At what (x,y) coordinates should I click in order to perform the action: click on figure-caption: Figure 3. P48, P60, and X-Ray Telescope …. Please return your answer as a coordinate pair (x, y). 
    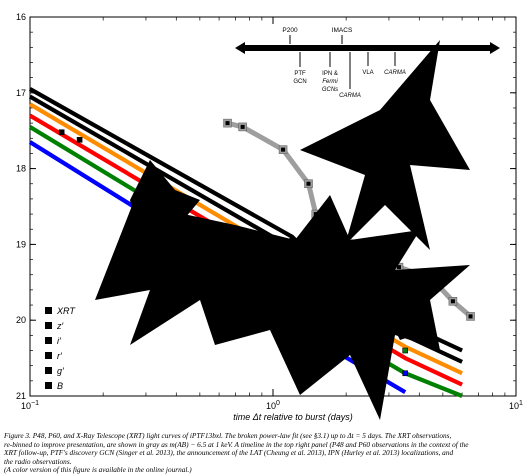
    Looking at the image, I should click on (264, 453).